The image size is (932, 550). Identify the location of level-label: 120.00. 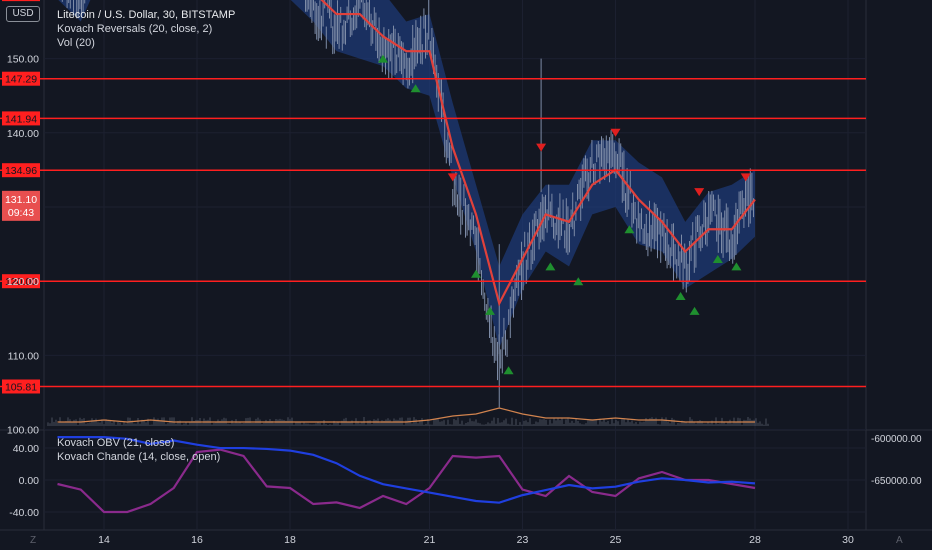
(21, 282).